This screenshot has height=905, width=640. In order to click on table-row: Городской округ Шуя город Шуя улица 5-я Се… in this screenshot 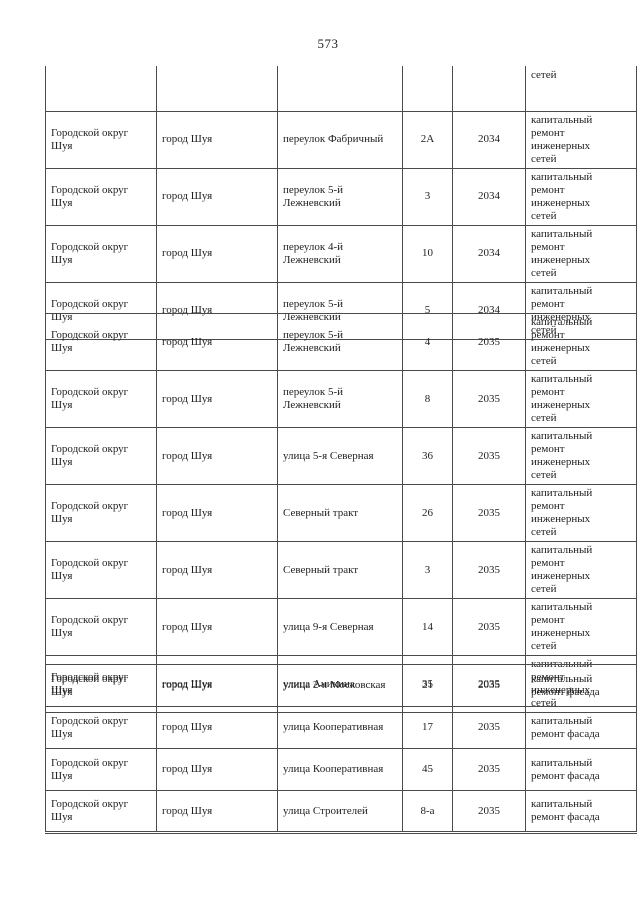, I will do `click(341, 456)`.